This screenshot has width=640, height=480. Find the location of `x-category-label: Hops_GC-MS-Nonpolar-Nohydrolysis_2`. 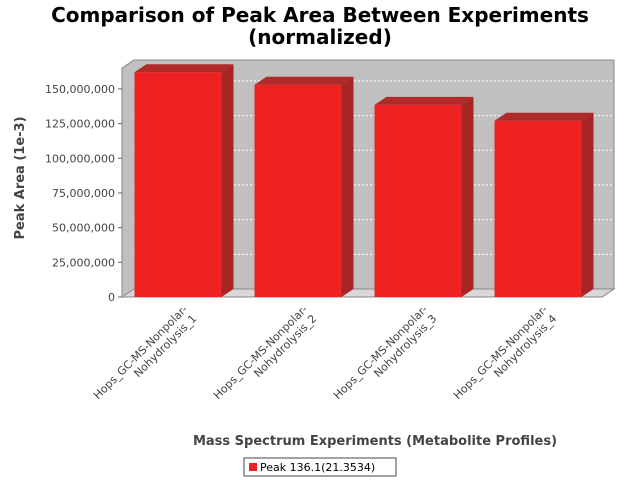

x-category-label: Hops_GC-MS-Nonpolar-Nohydrolysis_2 is located at coordinates (265, 357).